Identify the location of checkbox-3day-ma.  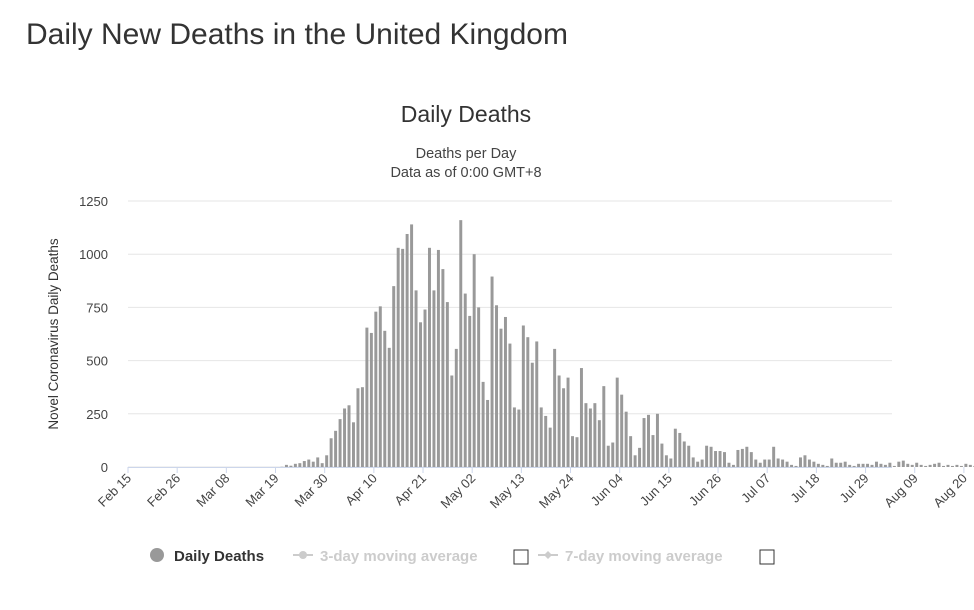
(521, 557).